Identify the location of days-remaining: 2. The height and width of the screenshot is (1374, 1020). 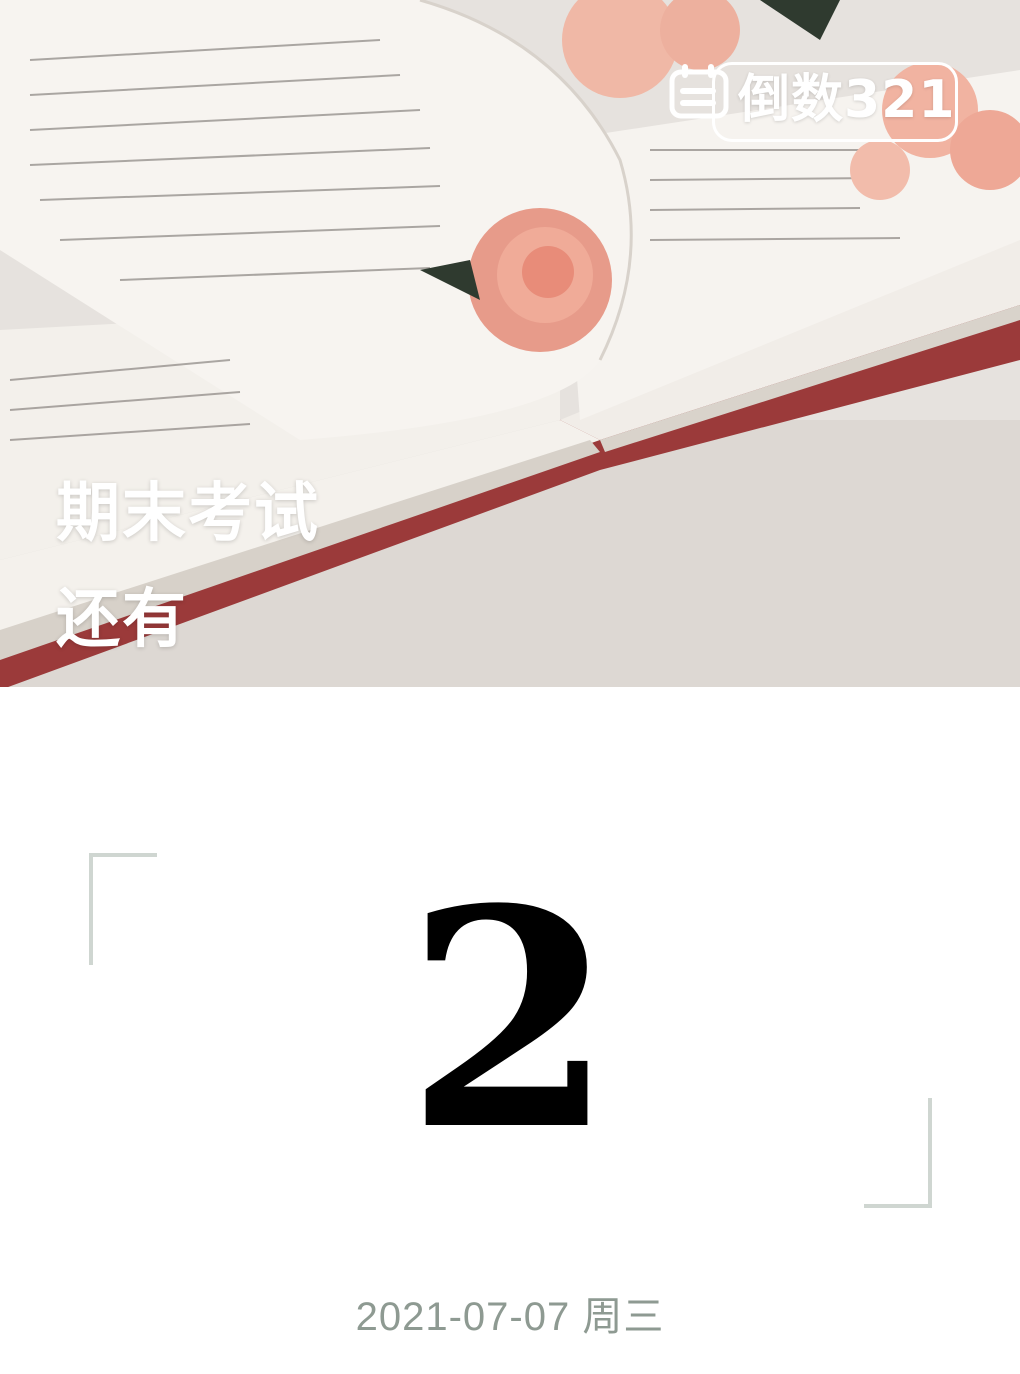
(510, 1019).